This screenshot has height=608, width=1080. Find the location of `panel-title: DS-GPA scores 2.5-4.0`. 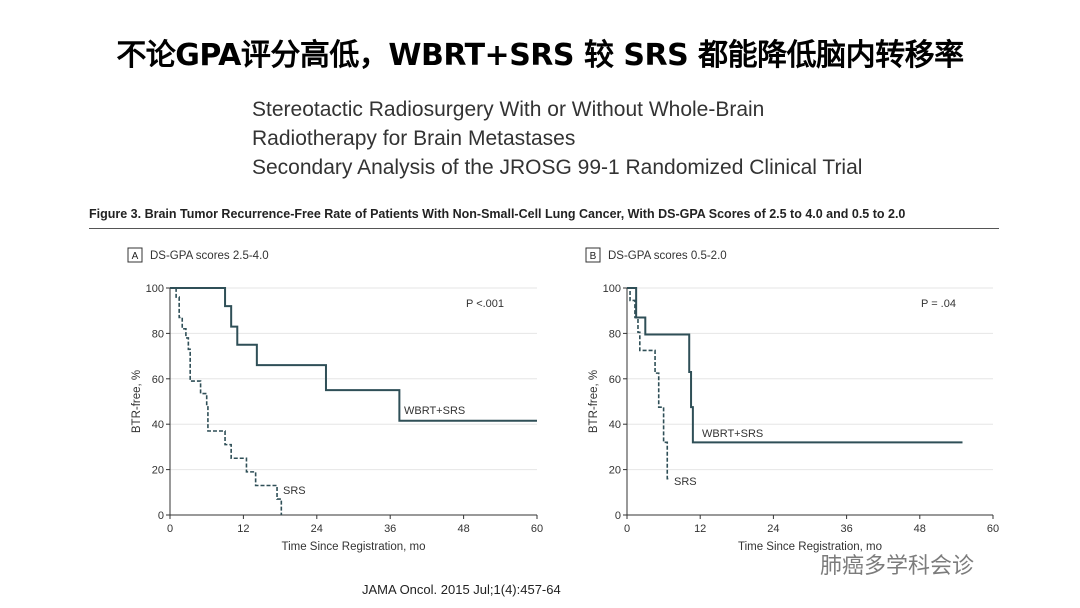

panel-title: DS-GPA scores 2.5-4.0 is located at coordinates (209, 256).